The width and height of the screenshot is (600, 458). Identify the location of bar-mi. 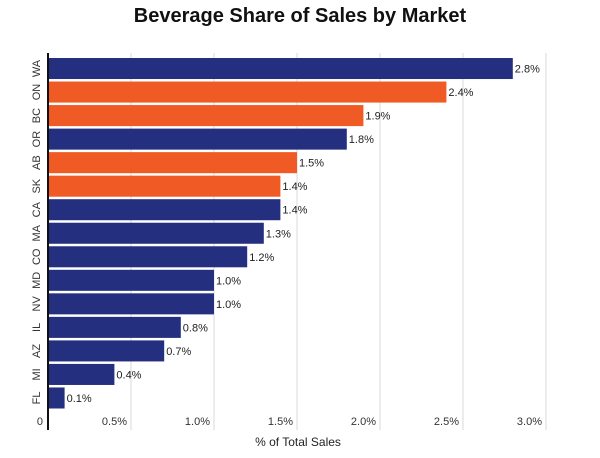
(81, 374).